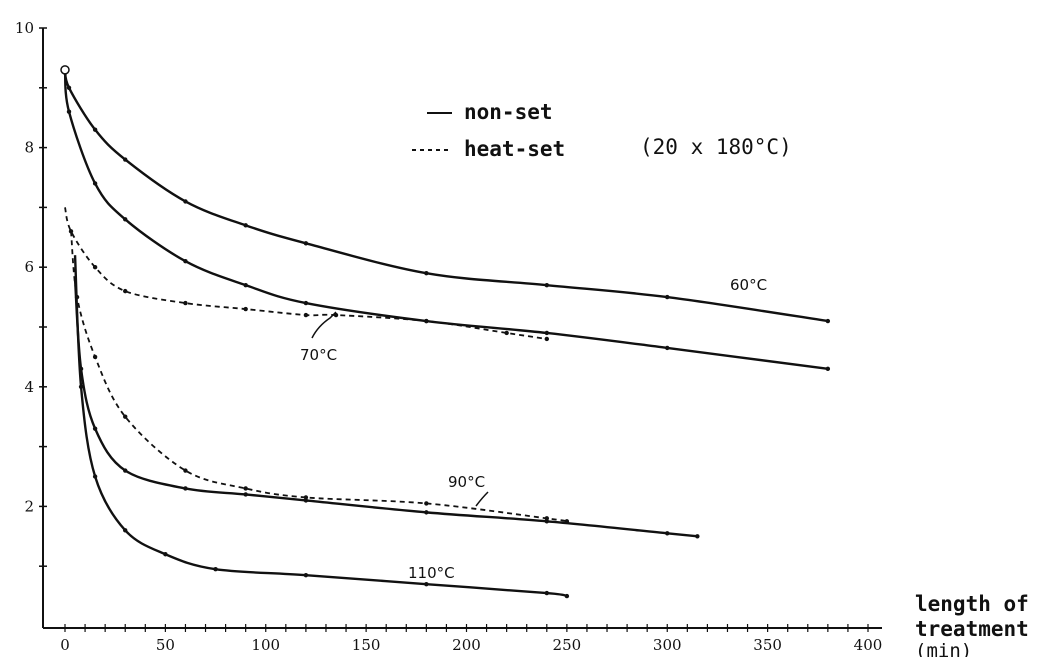 This screenshot has height=657, width=1060. Describe the element at coordinates (943, 648) in the screenshot. I see `x-axis-unit: (min)` at that location.